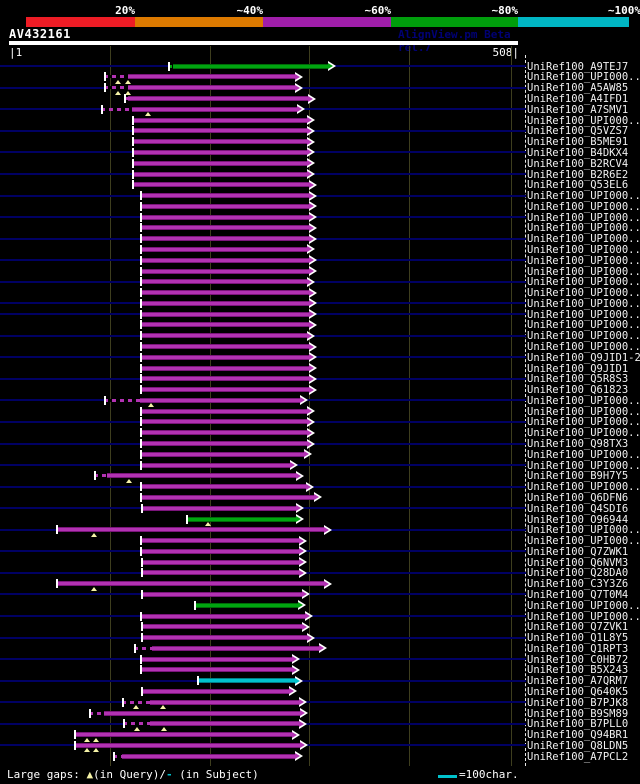 The height and width of the screenshot is (784, 640). What do you see at coordinates (578, 724) in the screenshot?
I see `hit-label: UniRef100_B7PLL0` at bounding box center [578, 724].